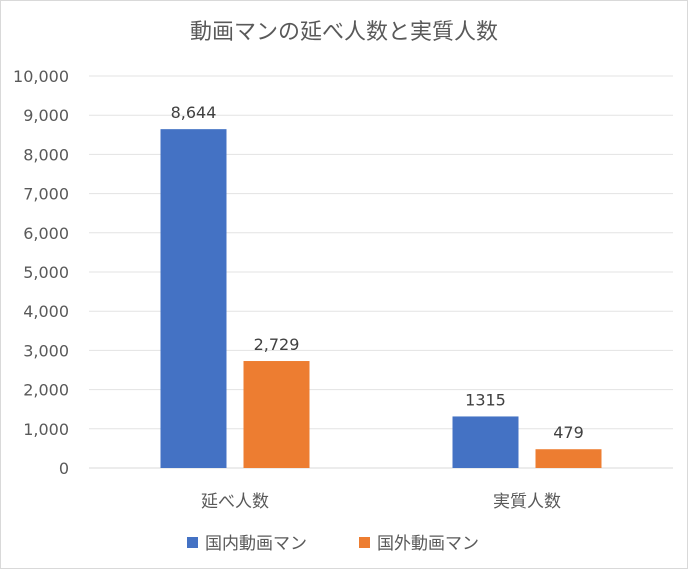  I want to click on chart-title: 動画マンの延べ人数と実質人数, so click(344, 32).